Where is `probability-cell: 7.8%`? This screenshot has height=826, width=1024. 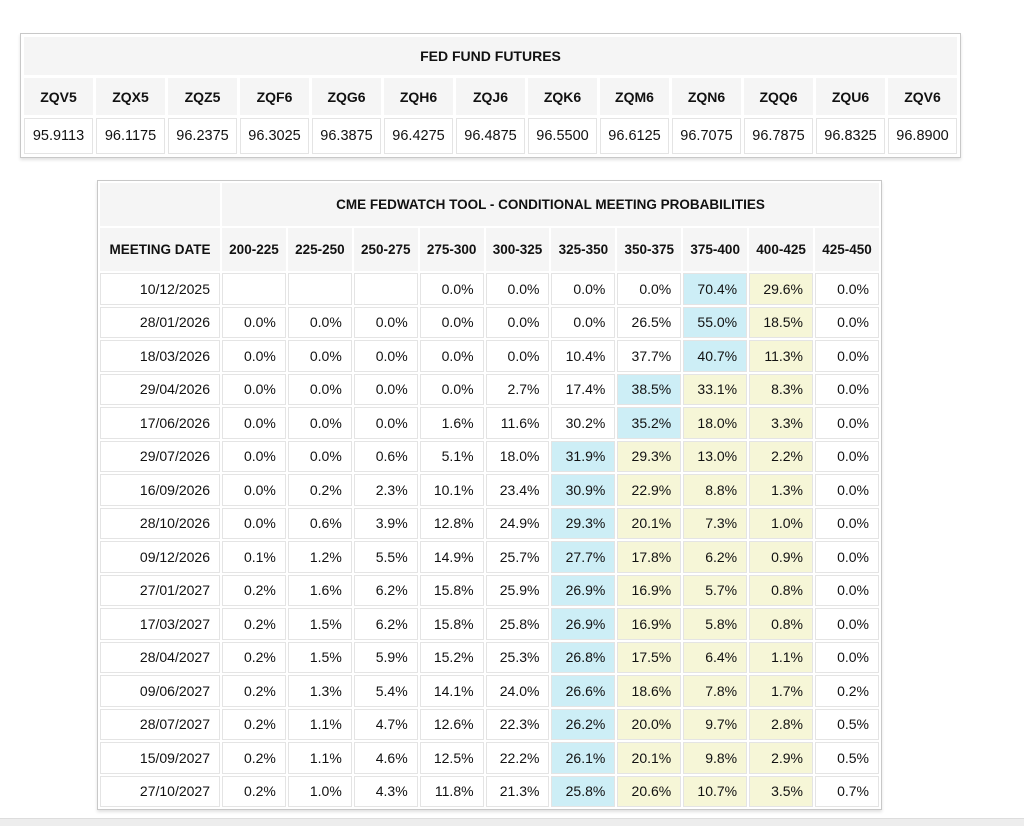 probability-cell: 7.8% is located at coordinates (715, 691).